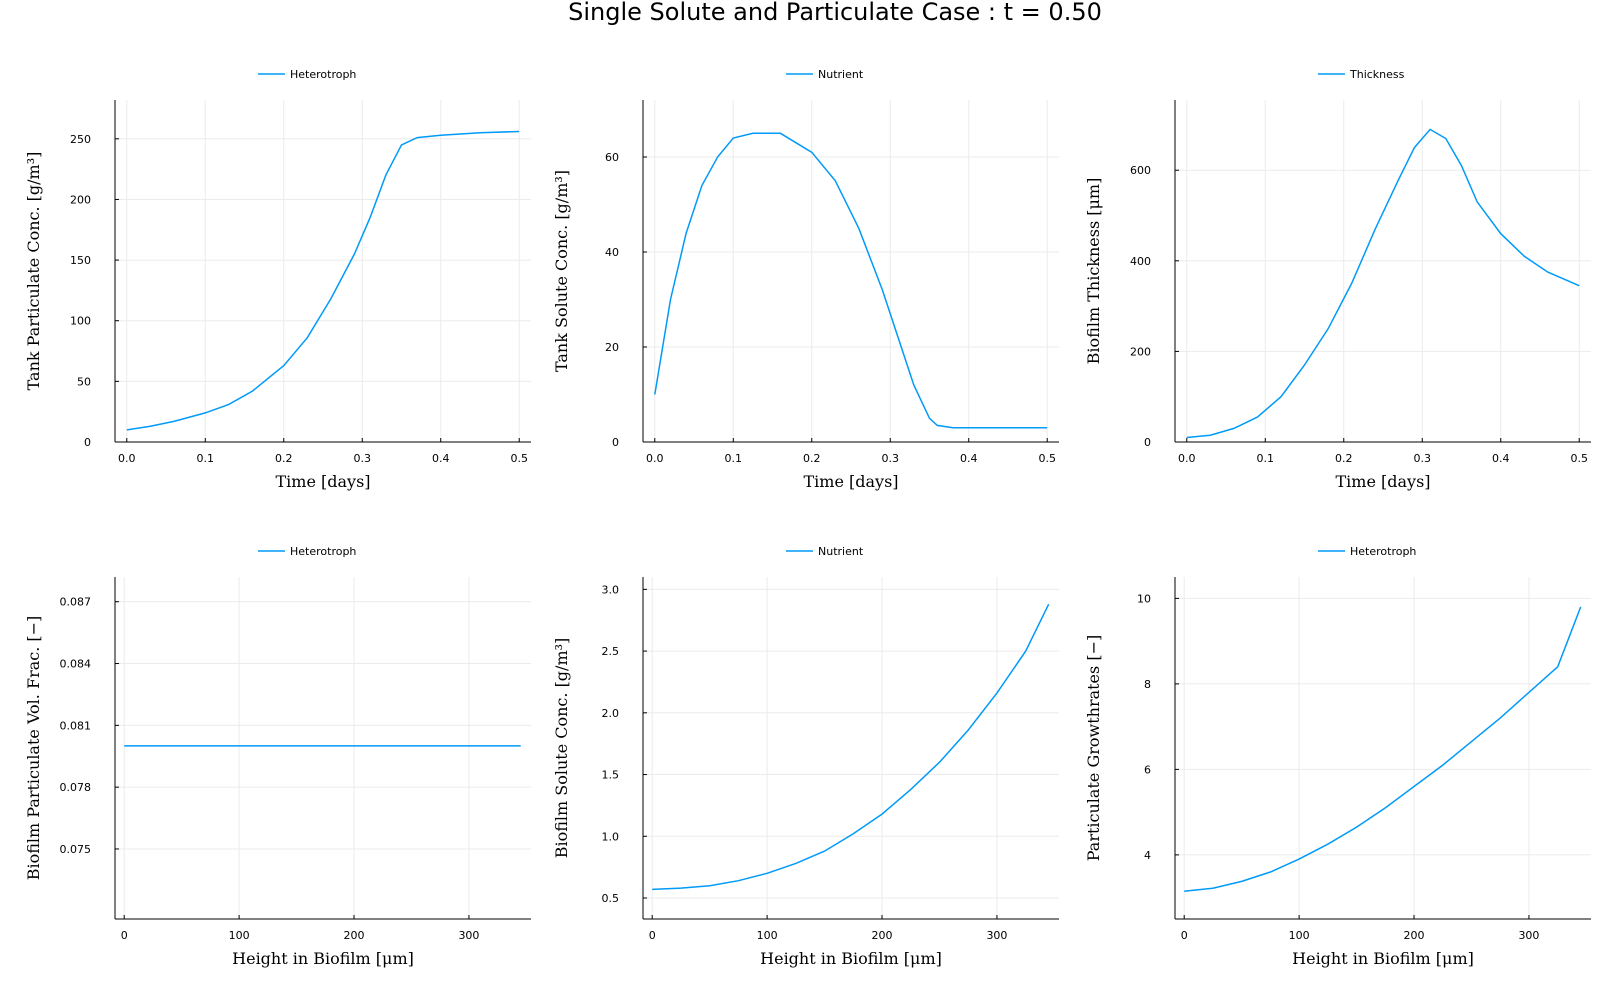 The image size is (1600, 1000). What do you see at coordinates (611, 775) in the screenshot?
I see `y-tick-label: 1.5` at bounding box center [611, 775].